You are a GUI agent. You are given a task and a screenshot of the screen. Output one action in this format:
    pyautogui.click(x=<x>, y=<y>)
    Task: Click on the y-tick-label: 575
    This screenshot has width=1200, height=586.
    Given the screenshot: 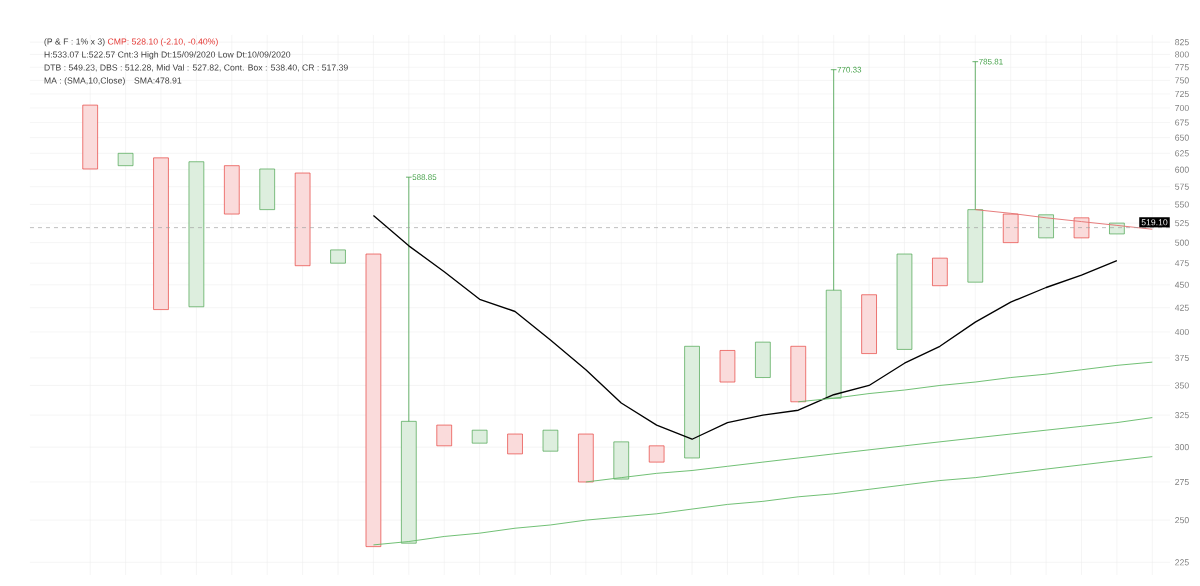 What is the action you would take?
    pyautogui.click(x=1182, y=186)
    